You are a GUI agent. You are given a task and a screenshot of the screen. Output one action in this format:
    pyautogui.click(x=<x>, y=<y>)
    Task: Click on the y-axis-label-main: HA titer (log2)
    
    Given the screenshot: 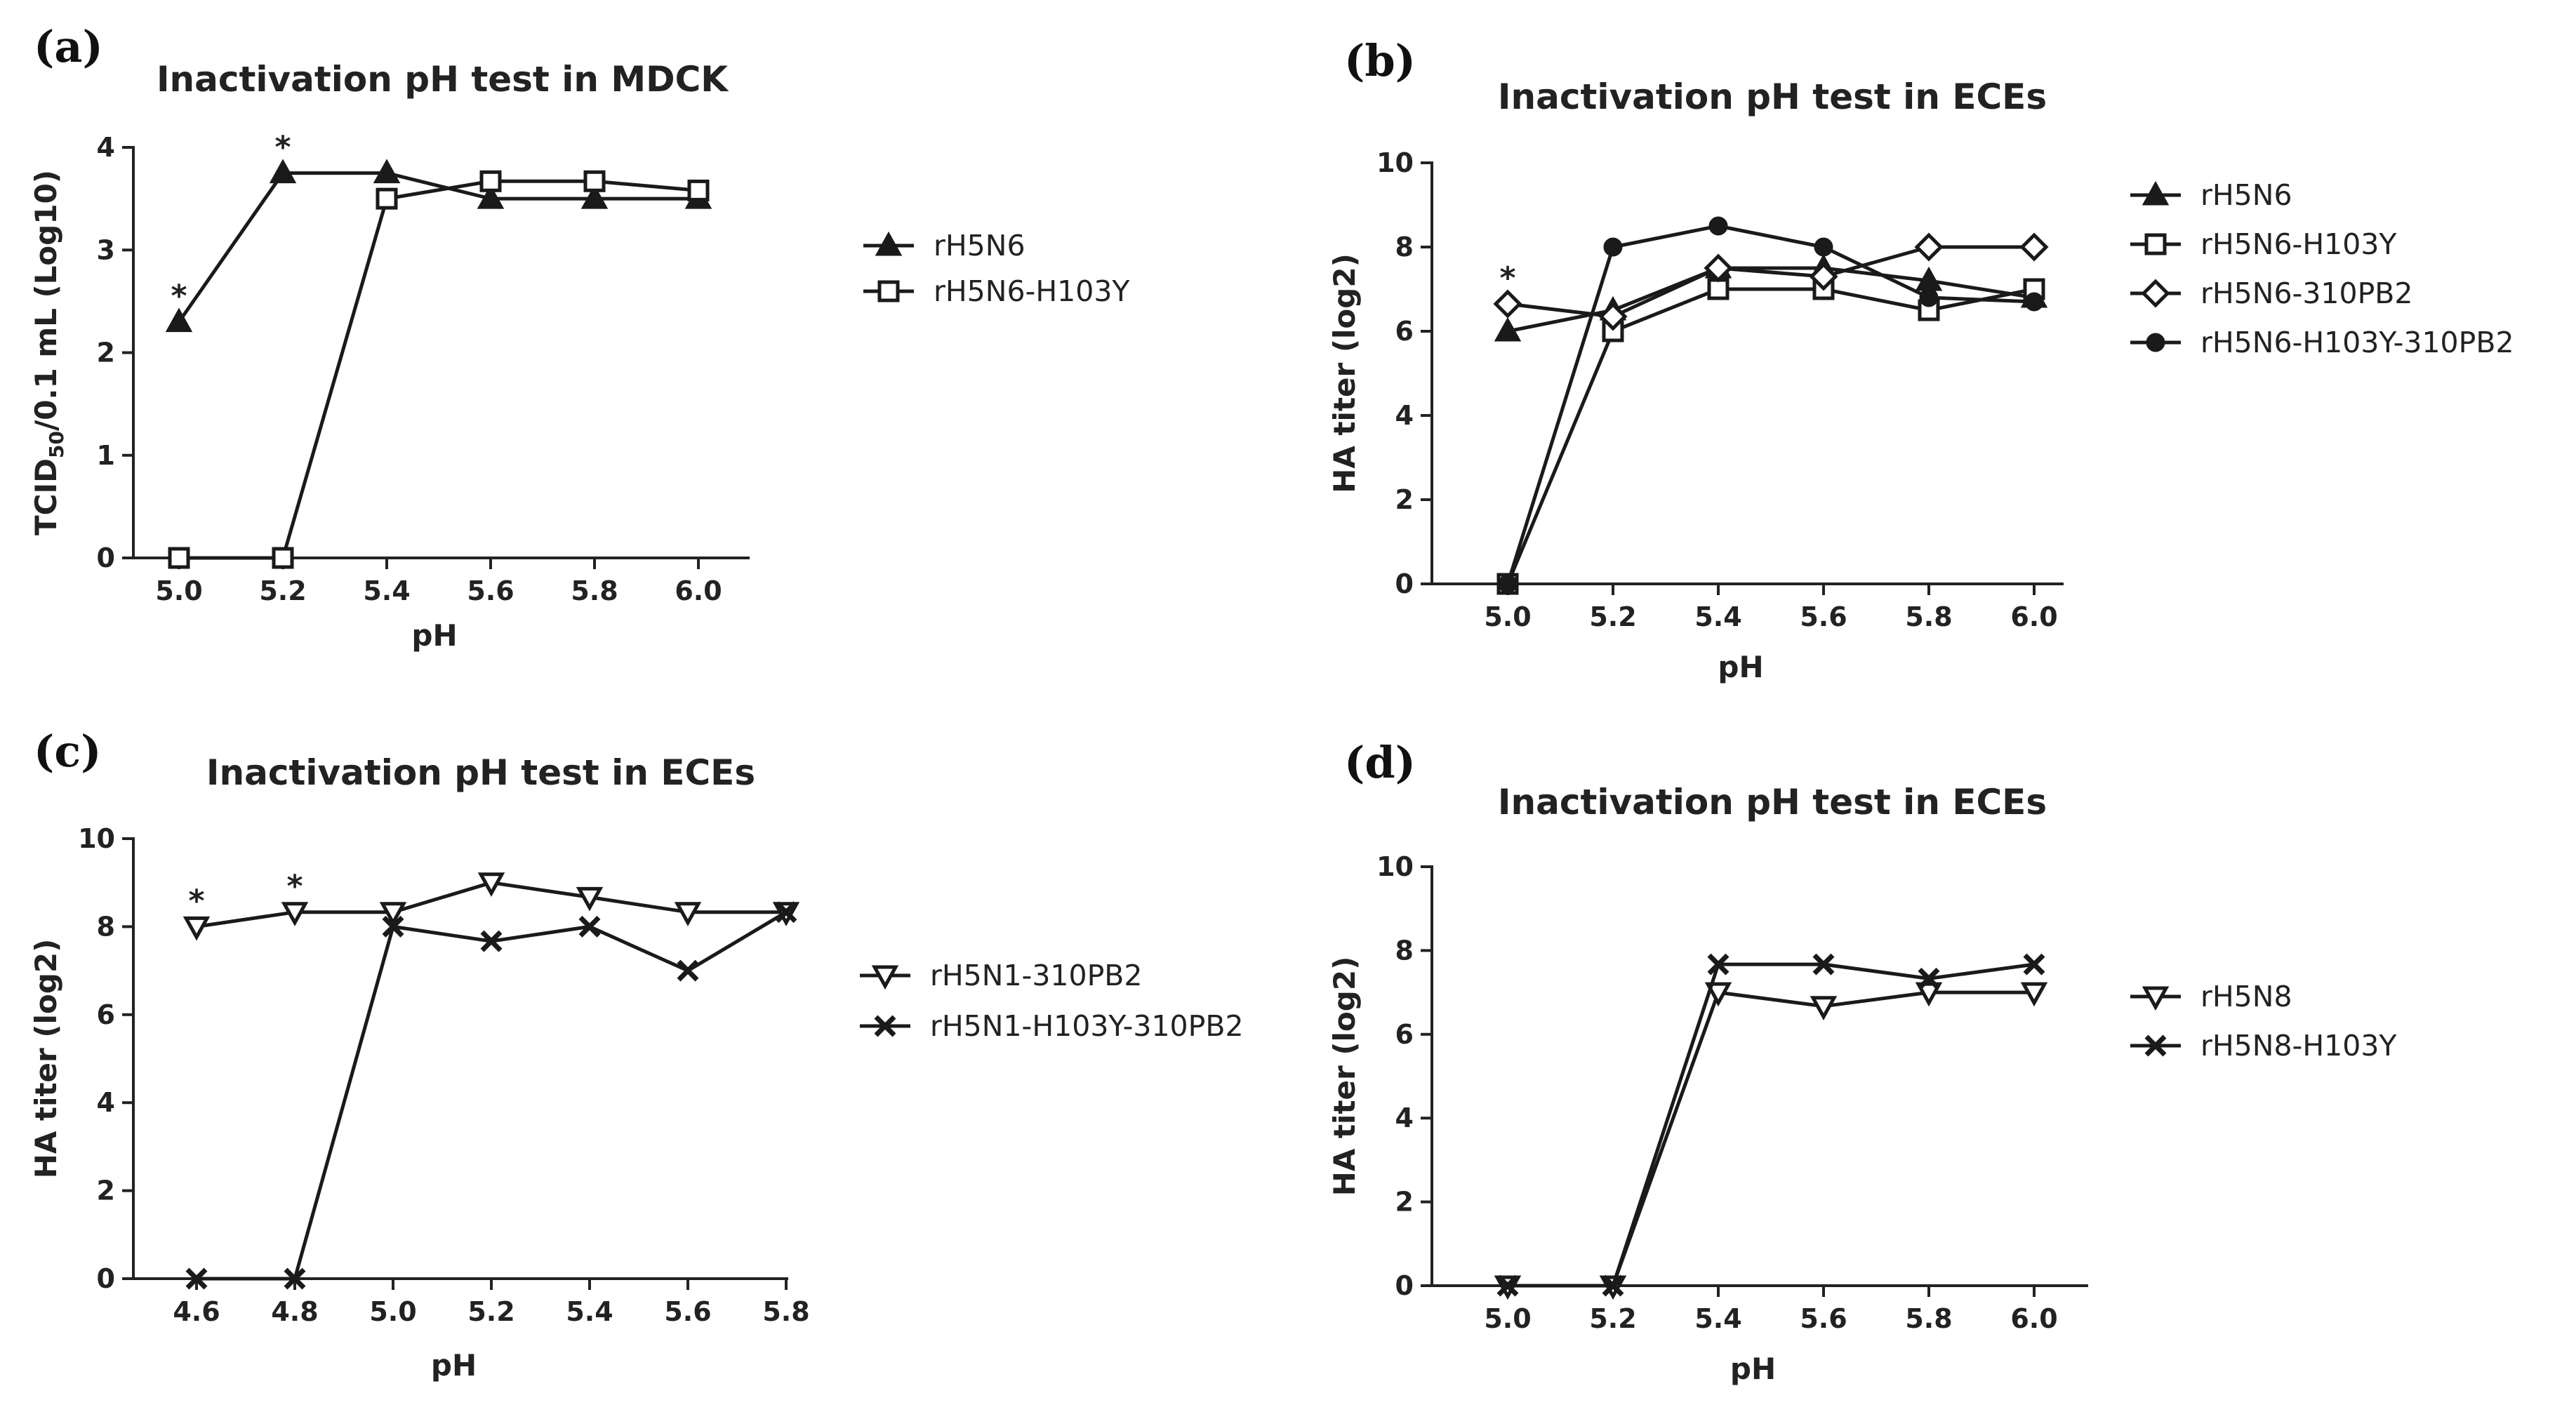 What is the action you would take?
    pyautogui.click(x=46, y=1059)
    